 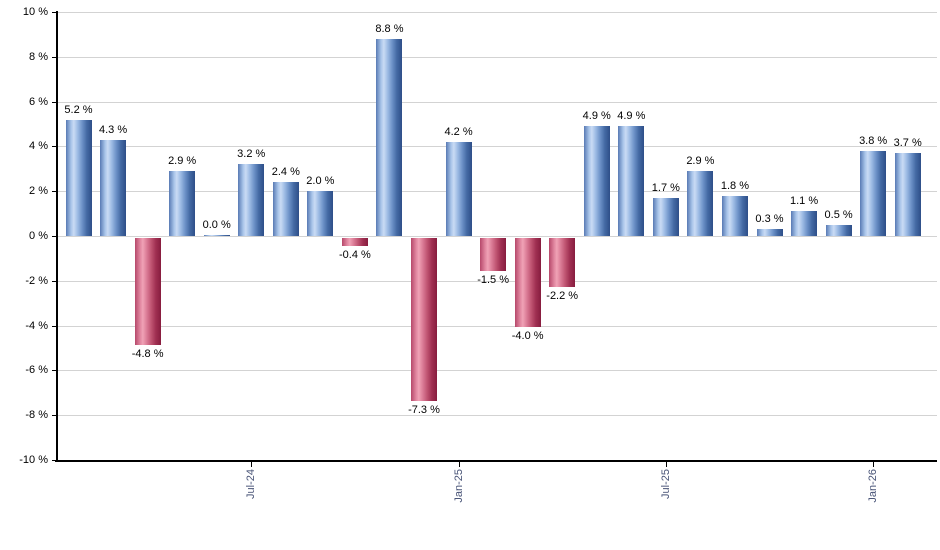 What do you see at coordinates (320, 181) in the screenshot?
I see `bar-value-label: 2.0 %` at bounding box center [320, 181].